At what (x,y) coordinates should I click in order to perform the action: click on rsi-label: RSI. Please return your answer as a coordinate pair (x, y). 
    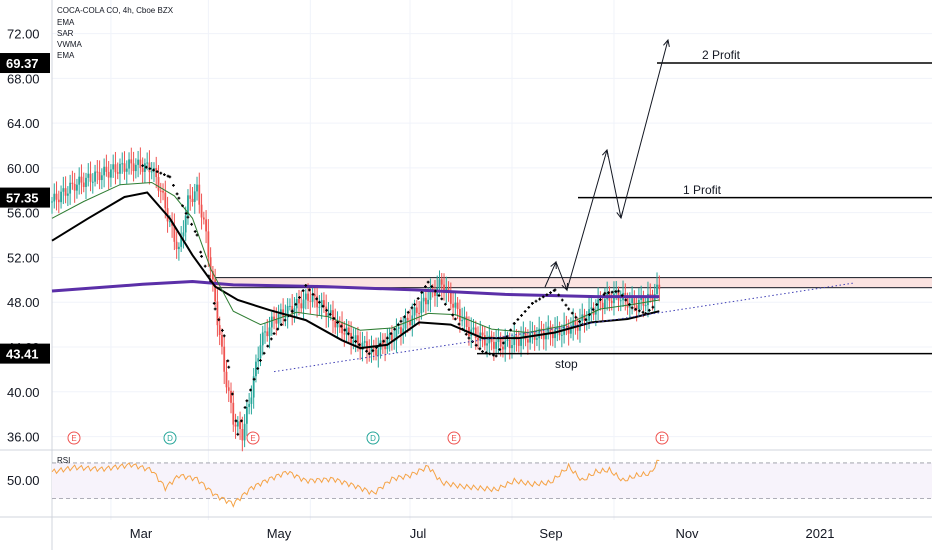
    Looking at the image, I should click on (63, 460).